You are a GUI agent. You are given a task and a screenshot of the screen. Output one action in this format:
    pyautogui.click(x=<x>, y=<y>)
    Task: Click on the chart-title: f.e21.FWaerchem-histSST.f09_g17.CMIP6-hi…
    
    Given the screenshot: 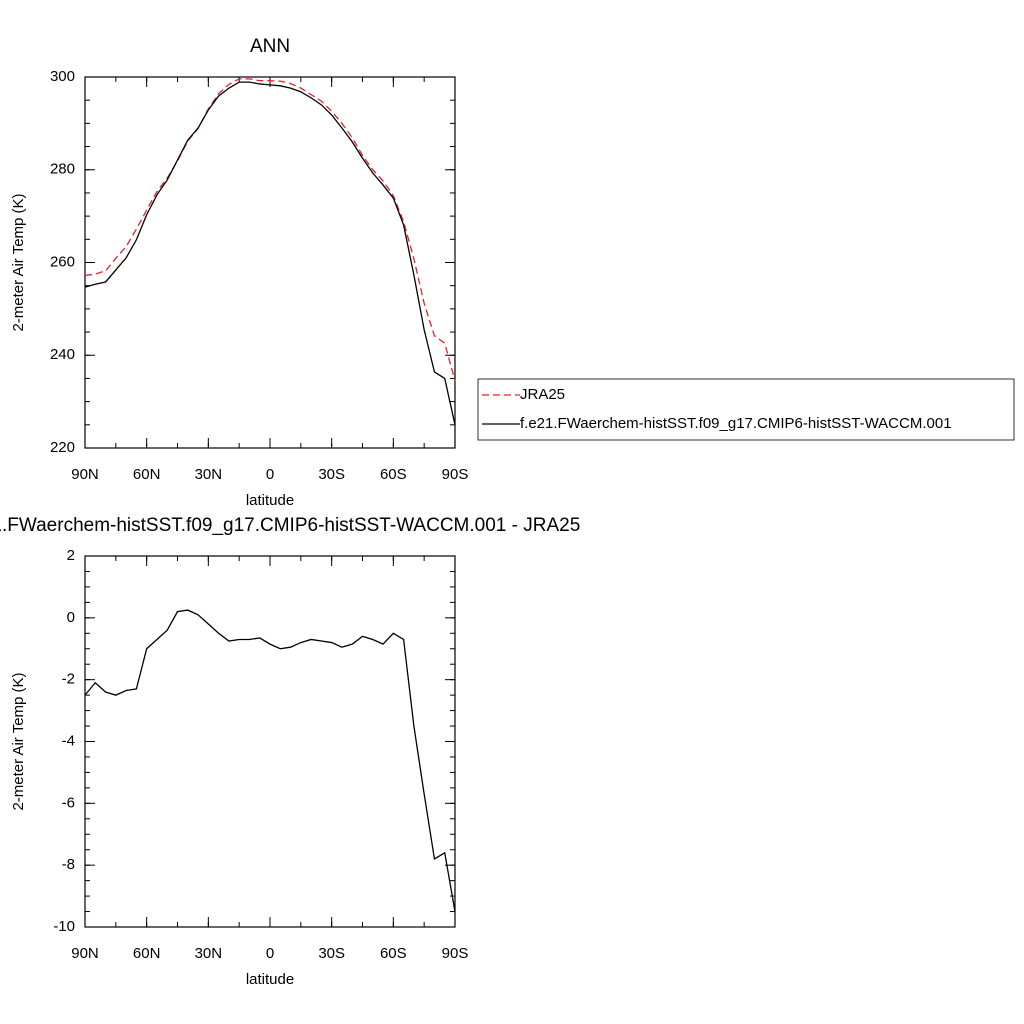 What is the action you would take?
    pyautogui.click(x=290, y=525)
    